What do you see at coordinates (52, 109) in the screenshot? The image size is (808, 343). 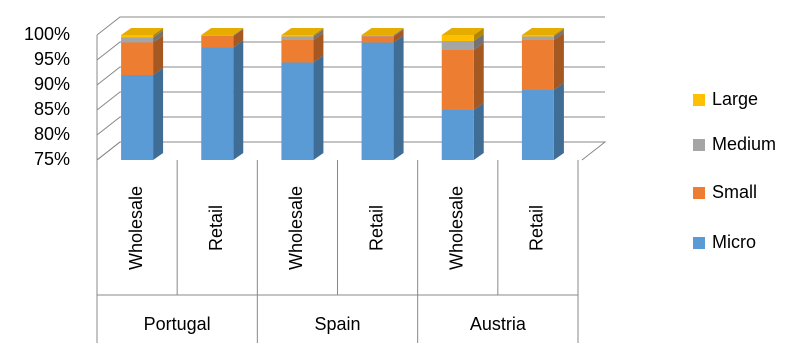 I see `y-tick-label: 85%` at bounding box center [52, 109].